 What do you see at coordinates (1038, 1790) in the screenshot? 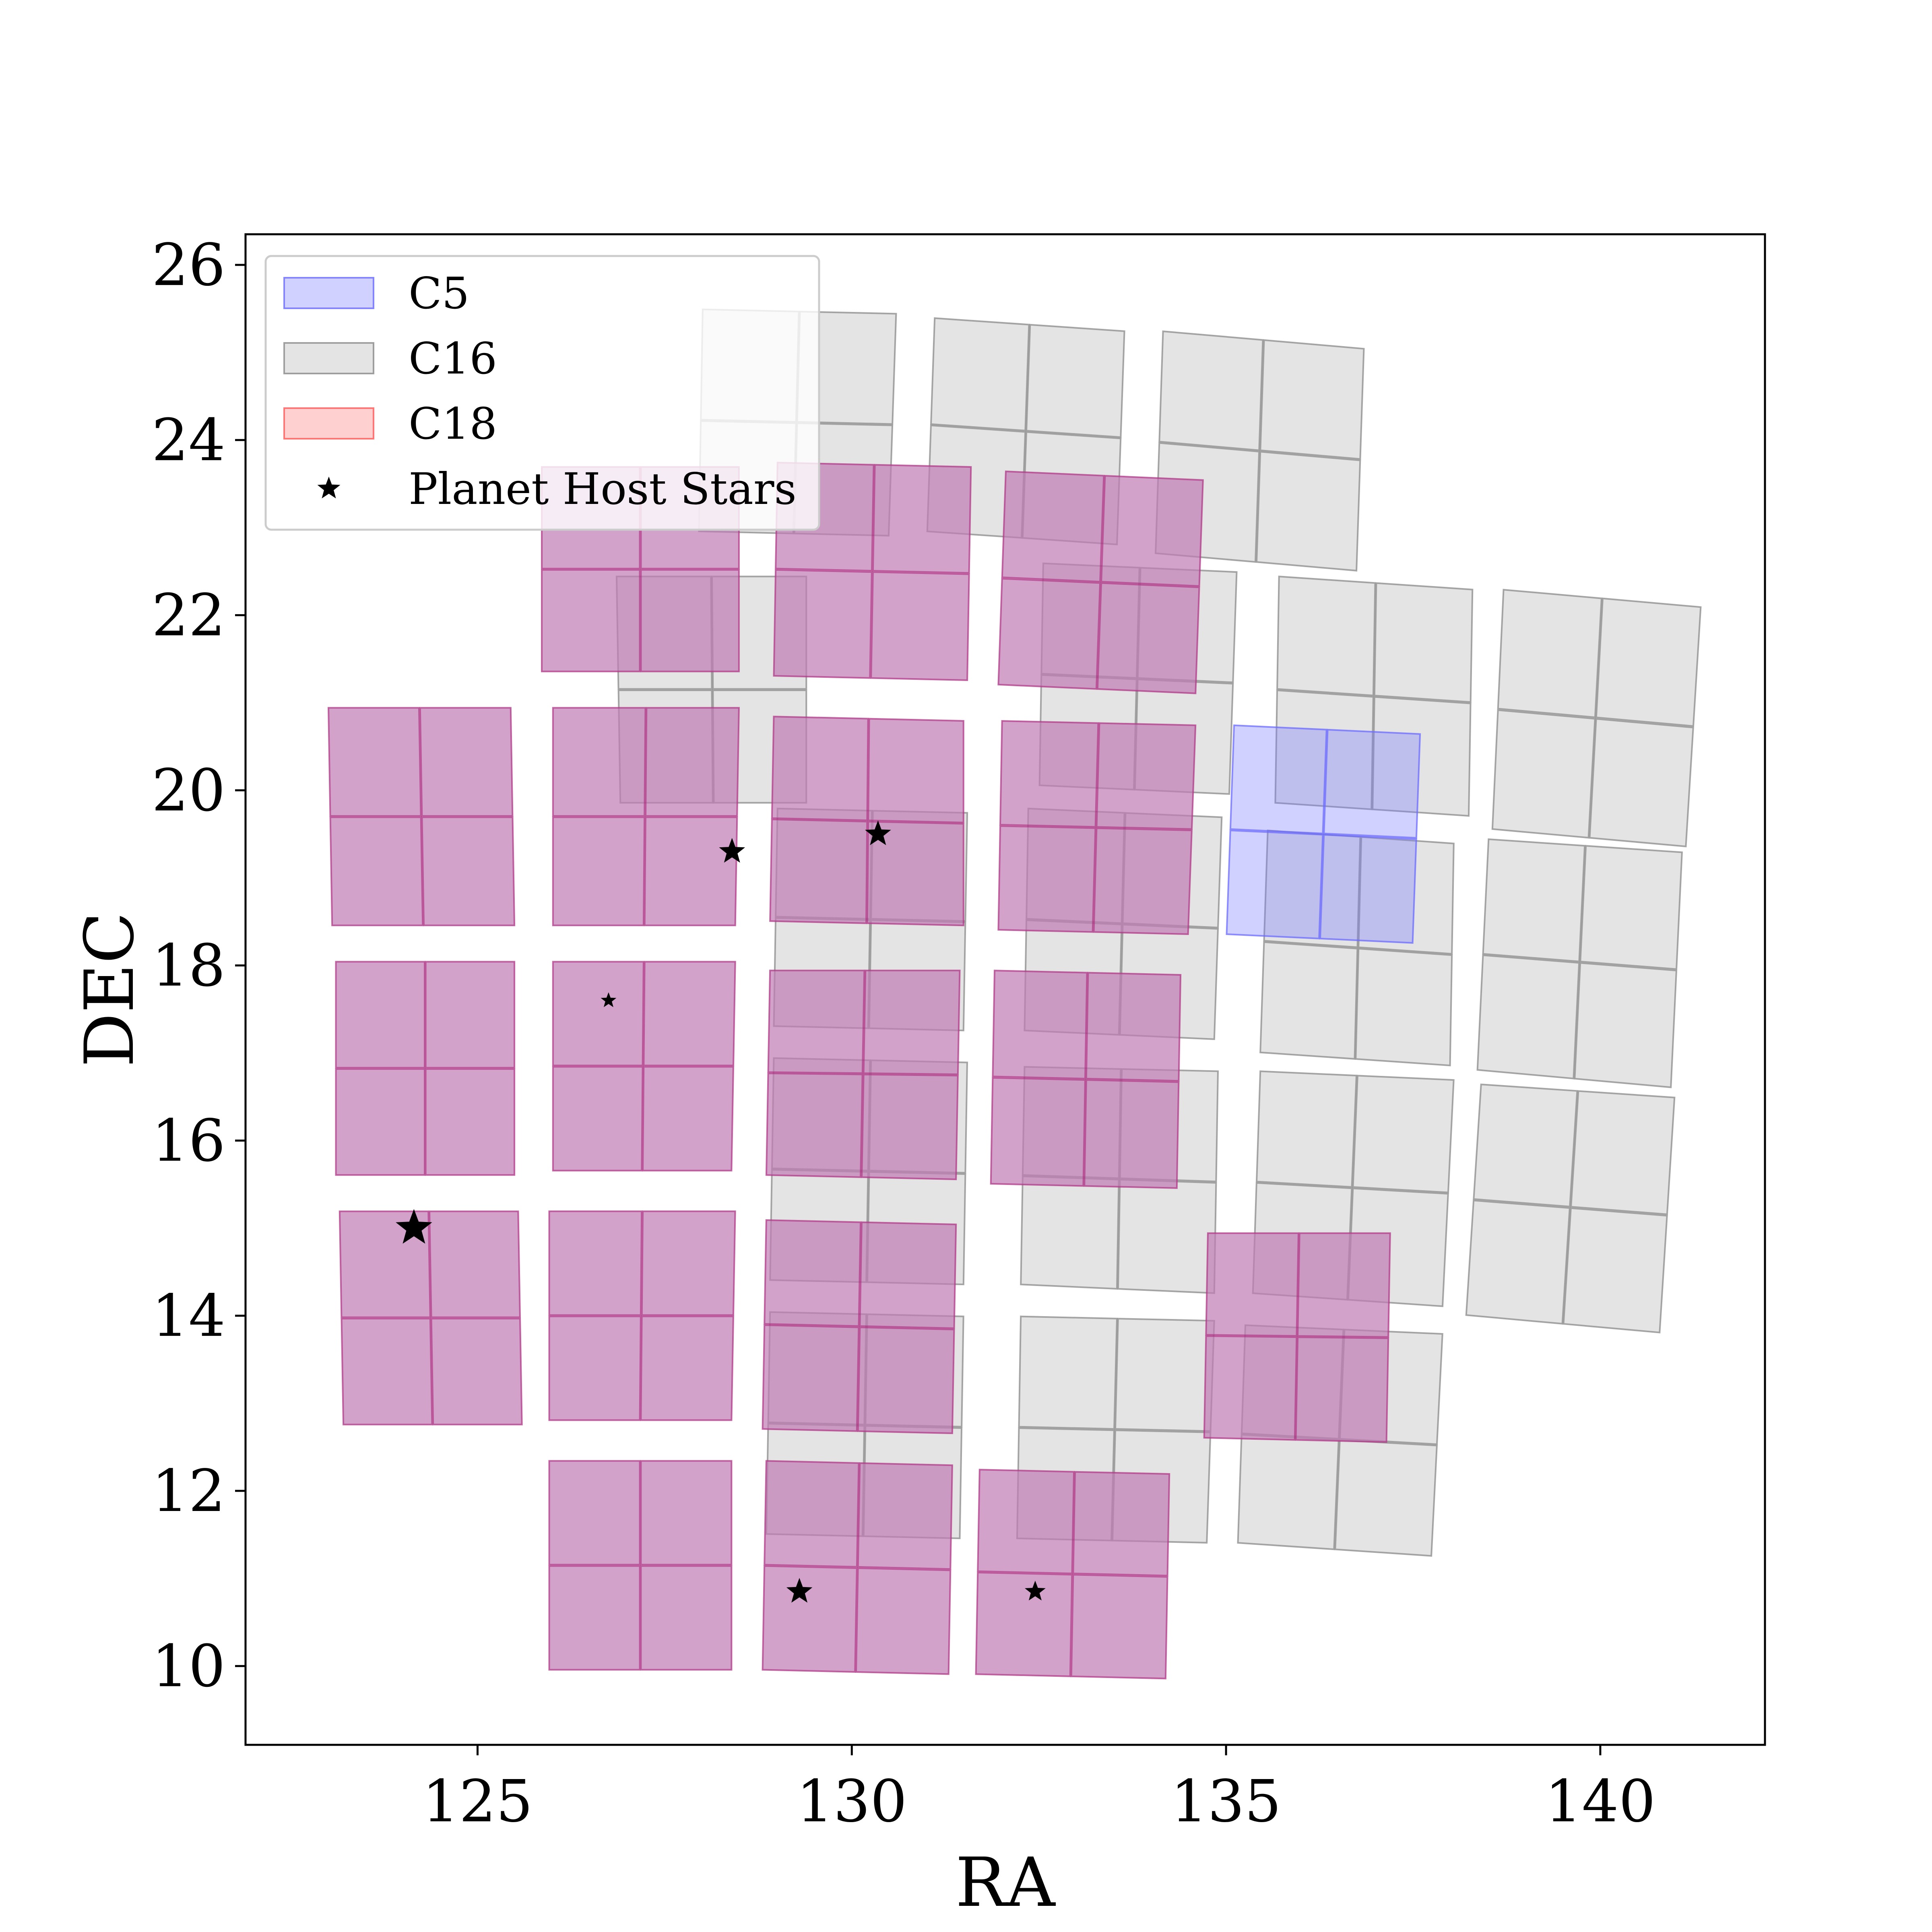
I see `x-axis-ticks: 125 130 135 140` at bounding box center [1038, 1790].